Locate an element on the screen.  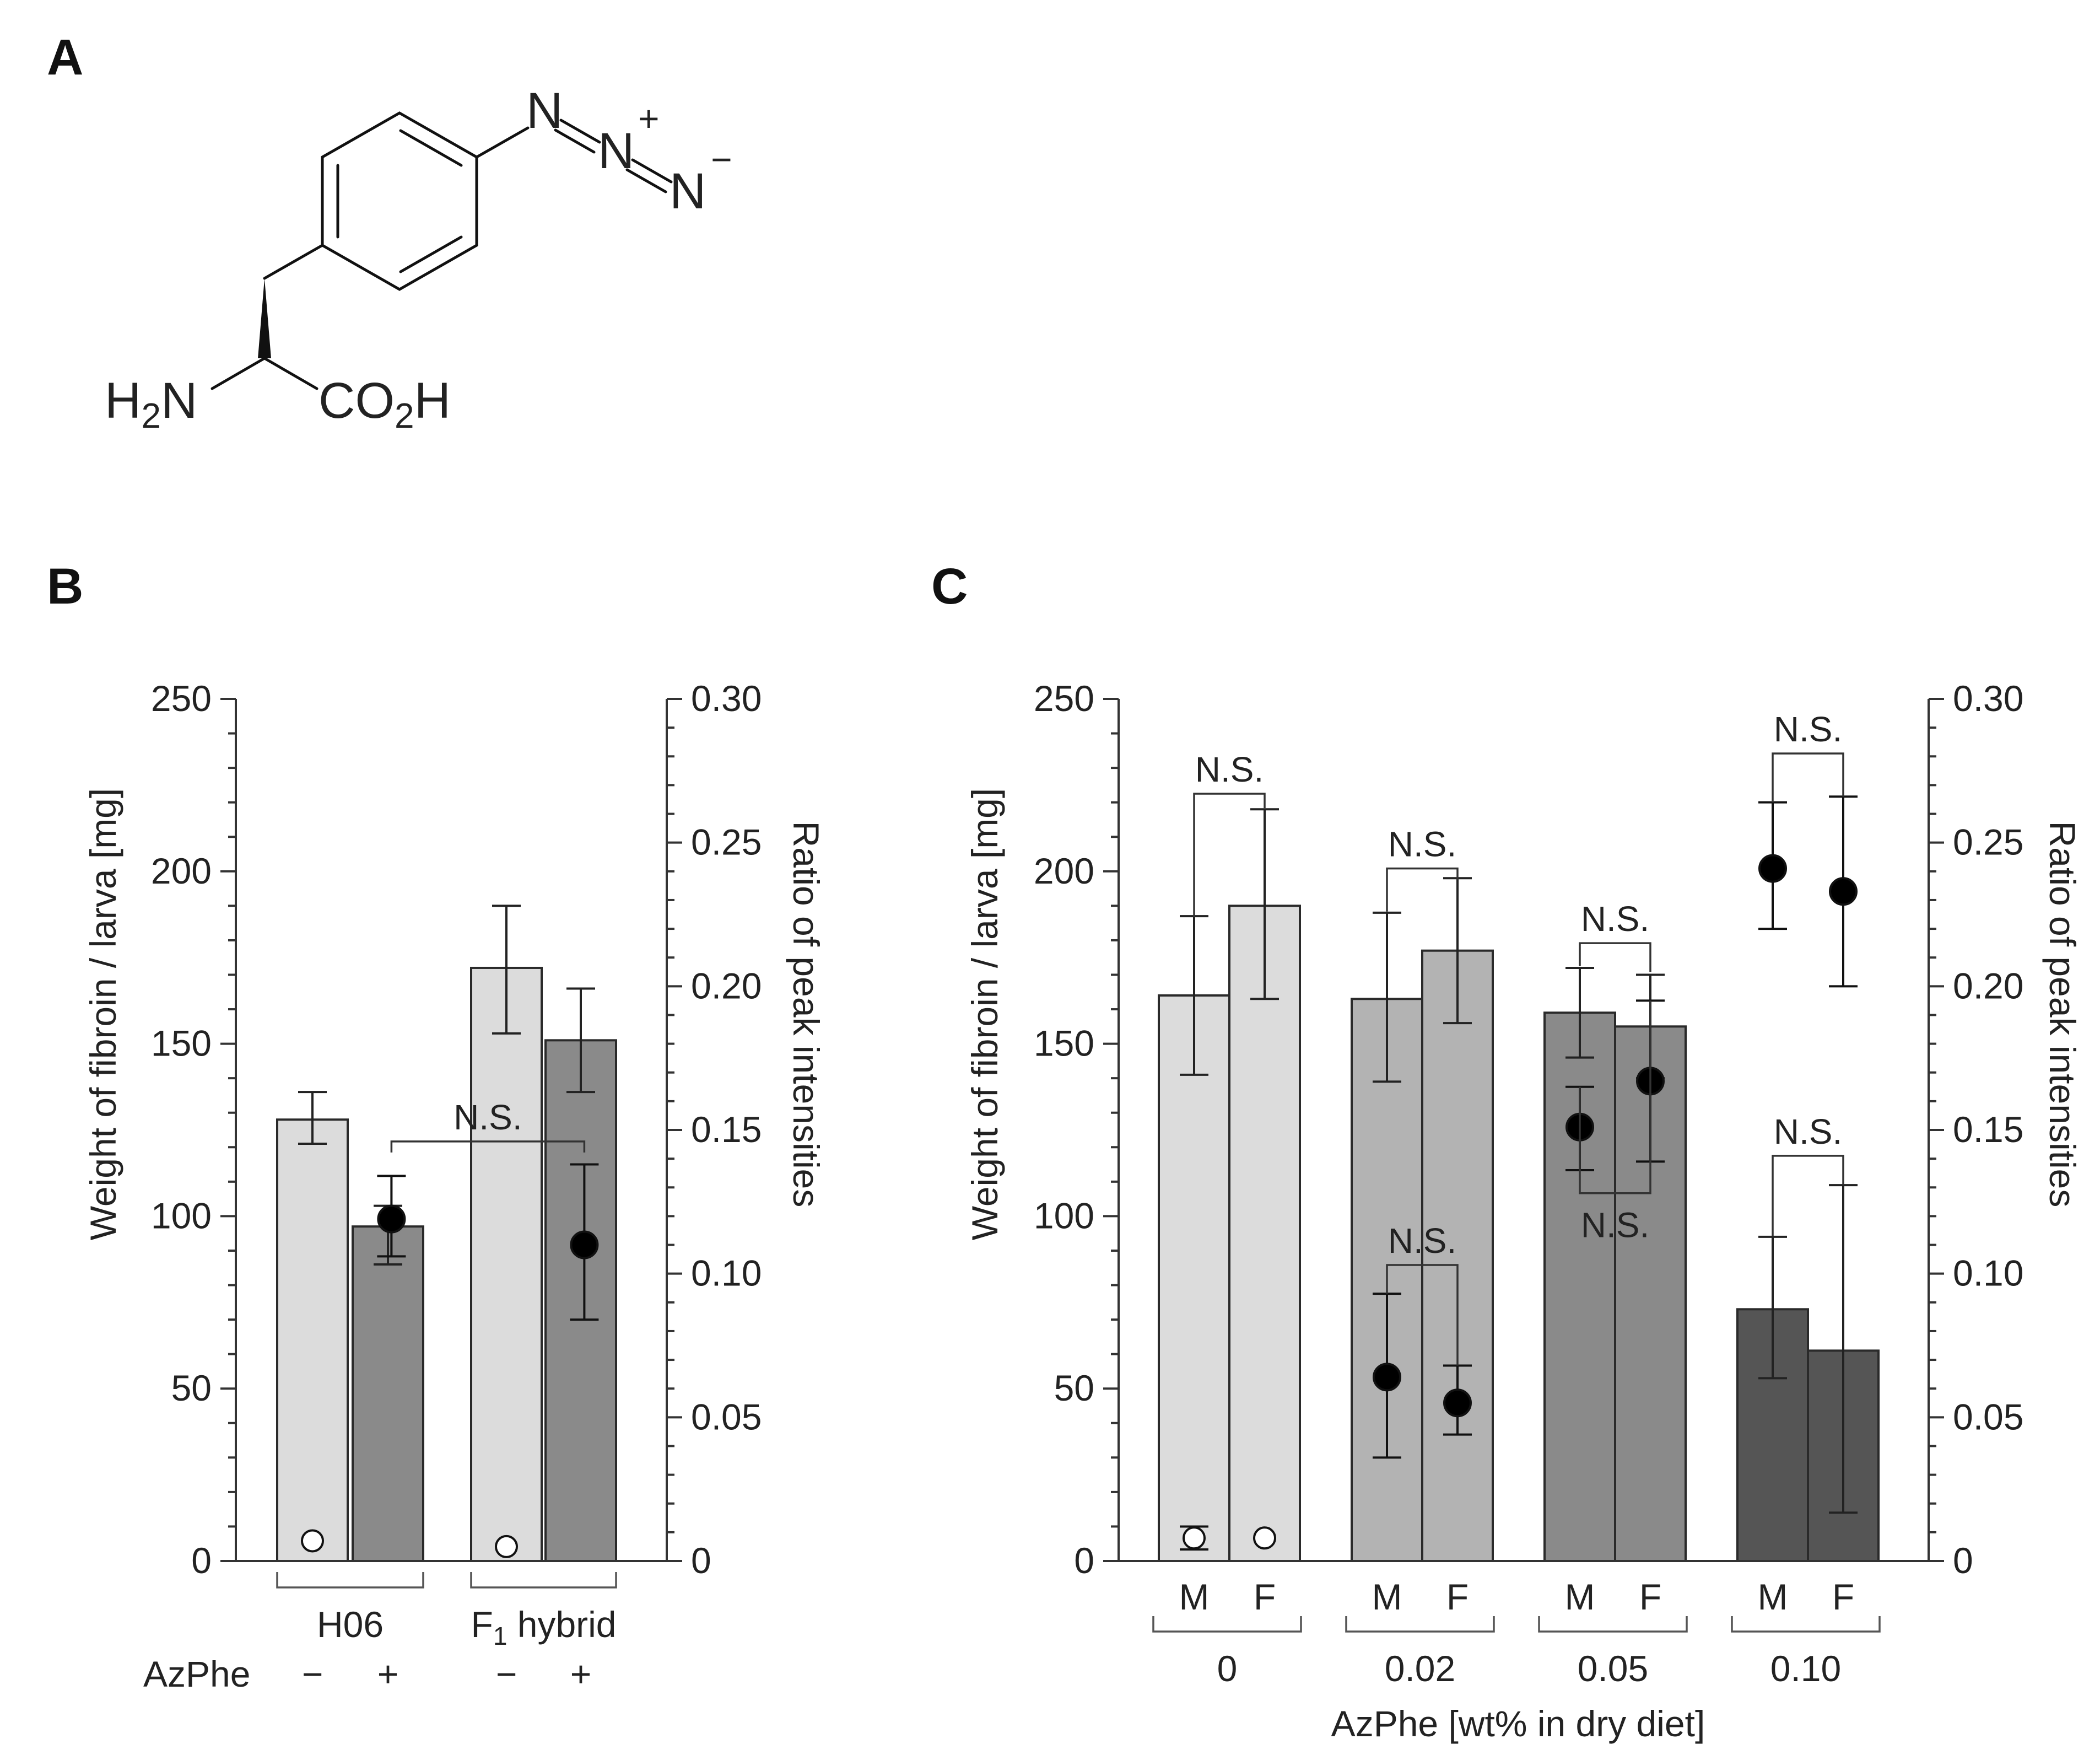
chart-c-significance-label-4: N.S. is located at coordinates (1615, 1225).